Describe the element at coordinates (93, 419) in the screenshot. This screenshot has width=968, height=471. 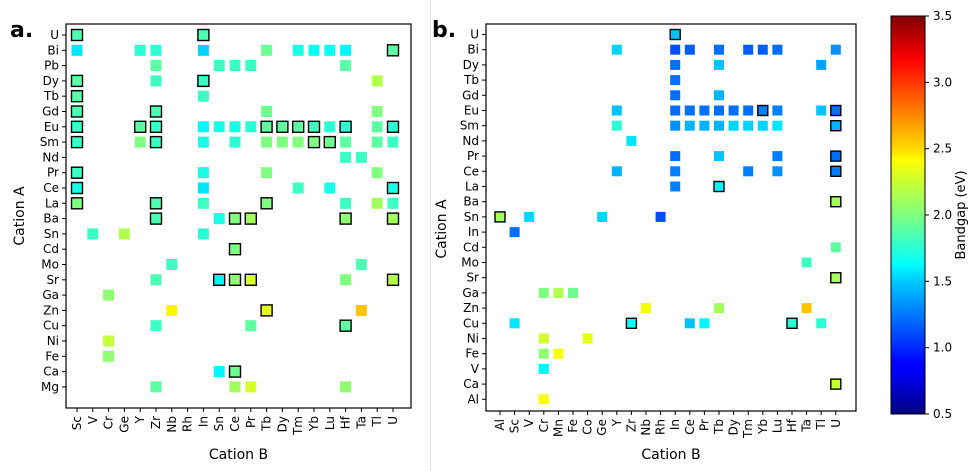
I see `x-tick-label: V` at that location.